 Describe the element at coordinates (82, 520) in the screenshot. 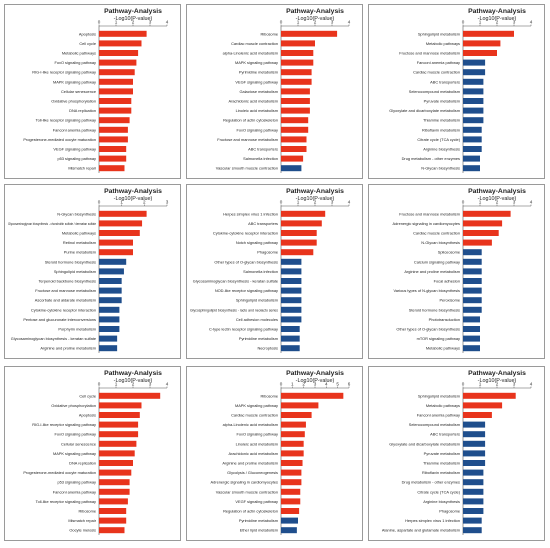

I see `category-label: Mismatch repair` at that location.